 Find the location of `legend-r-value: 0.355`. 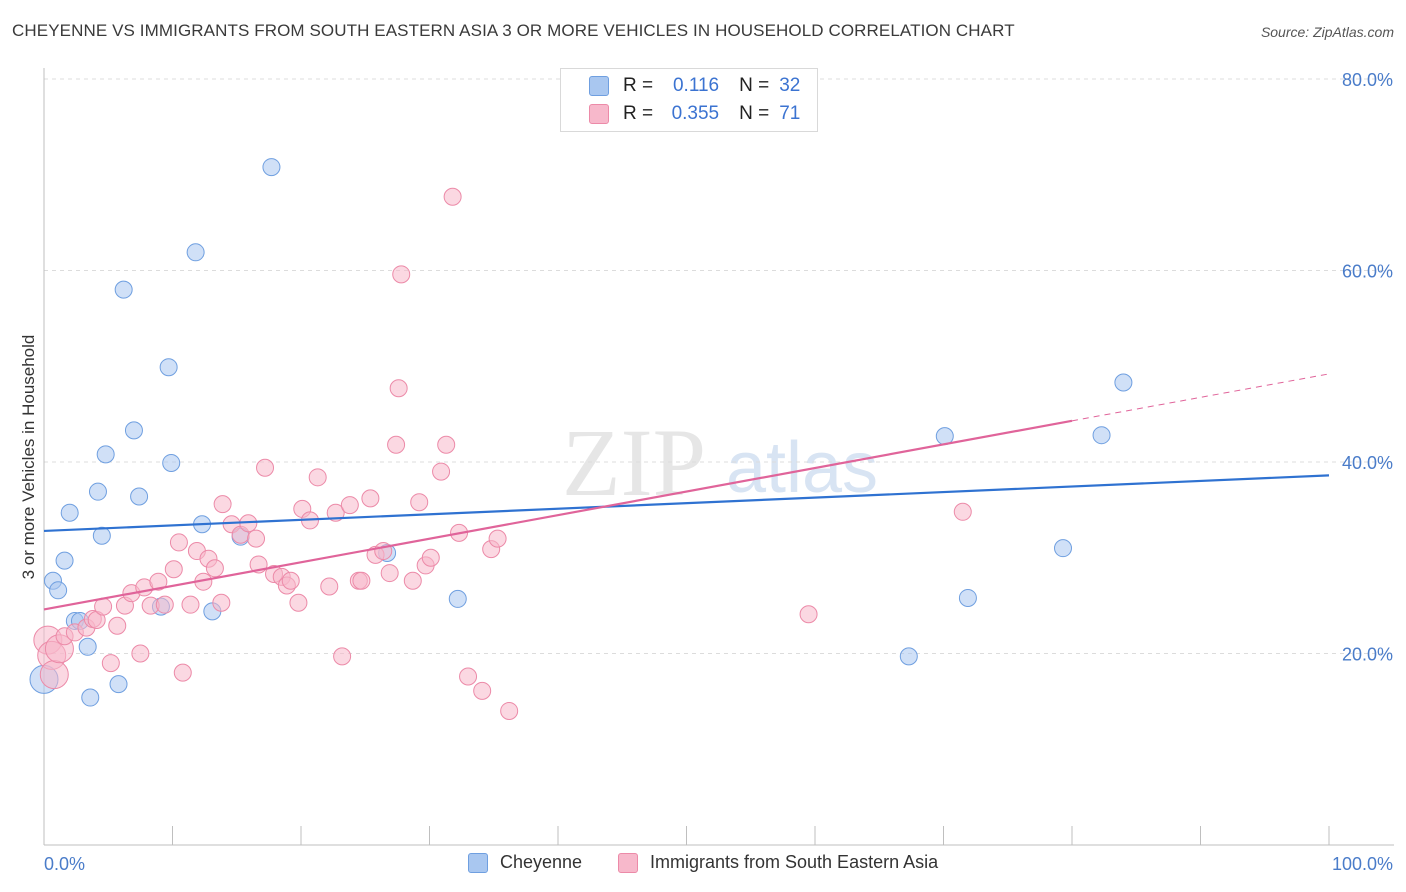

legend-r-value: 0.355 is located at coordinates (695, 113).